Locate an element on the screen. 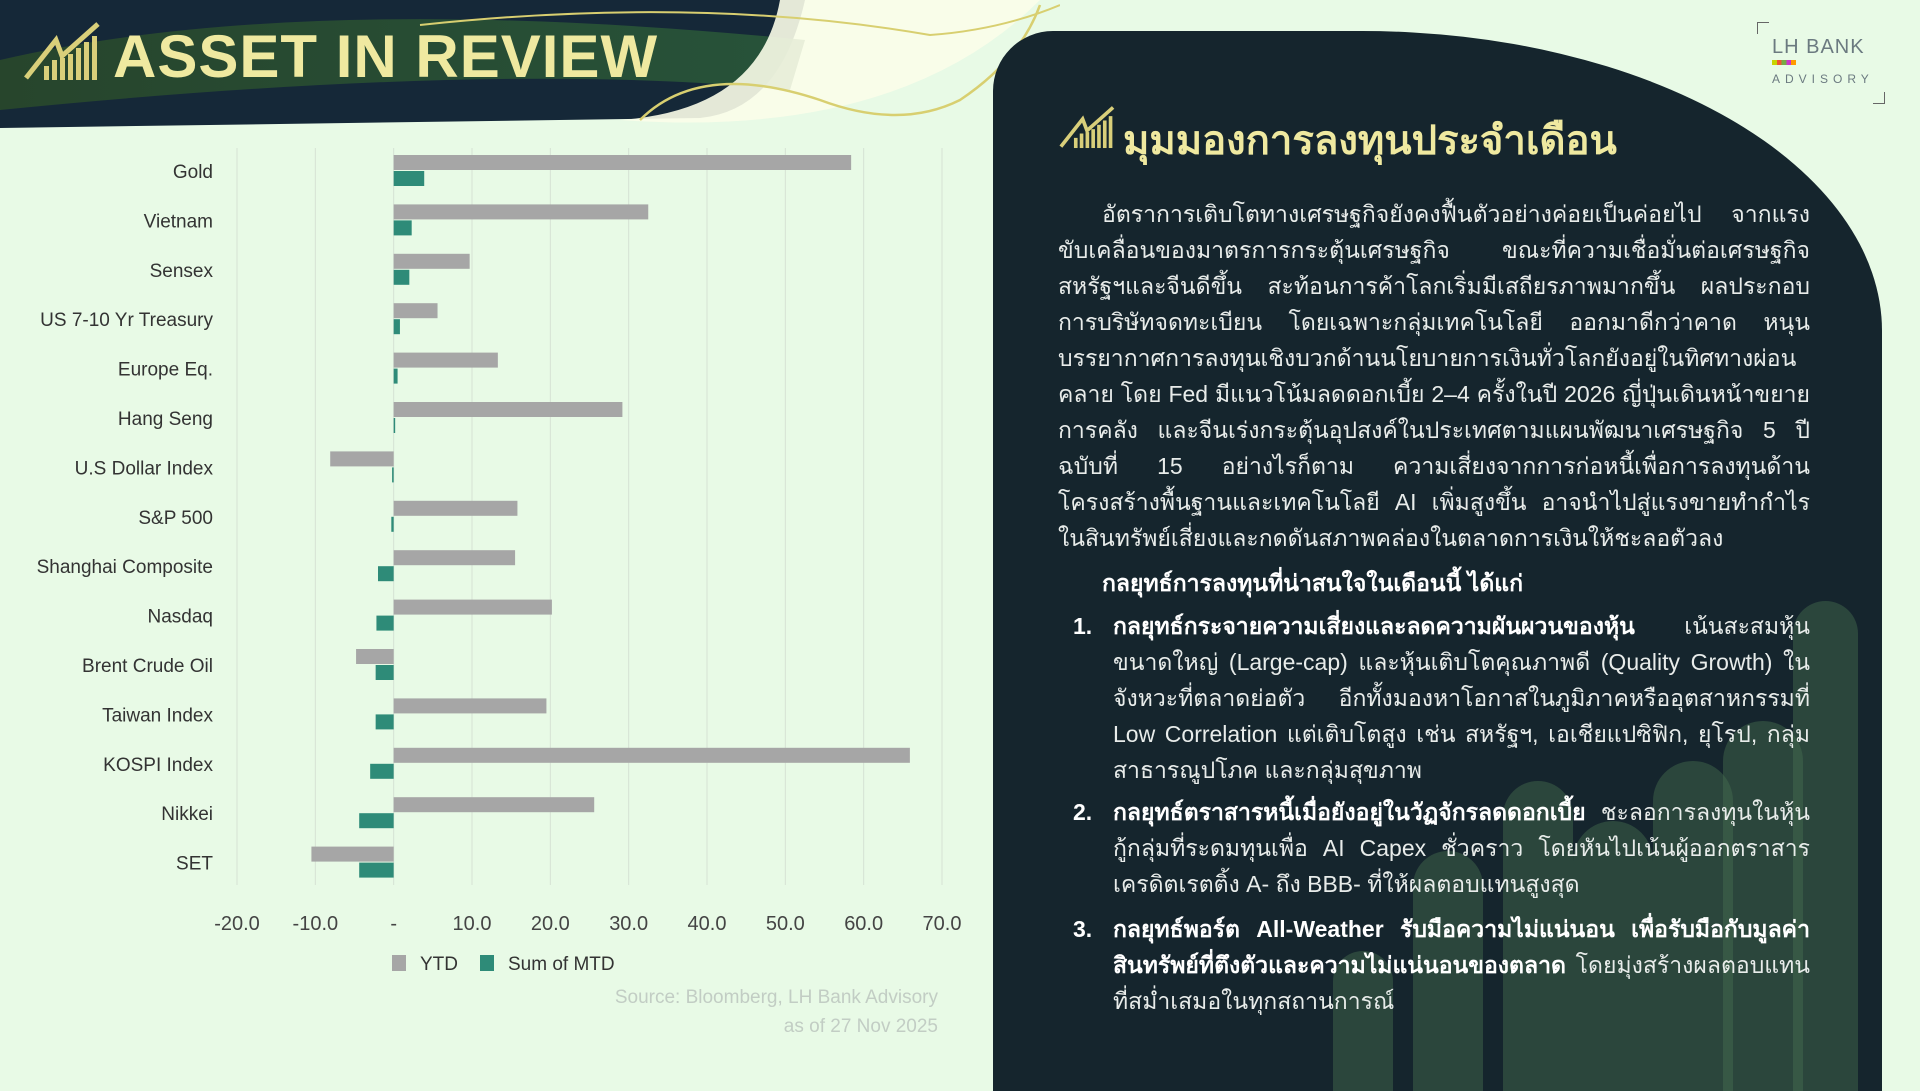 The width and height of the screenshot is (1920, 1091). category-label: Europe Eq. is located at coordinates (165, 370).